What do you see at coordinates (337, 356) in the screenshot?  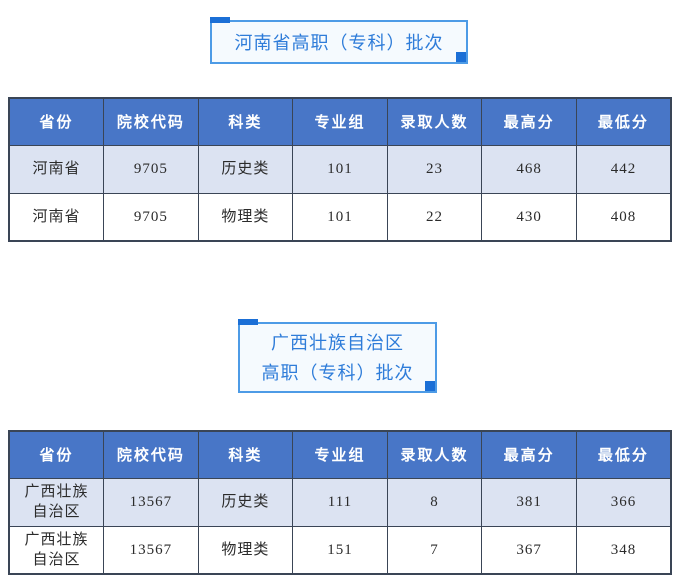 I see `section-title-guangxi: 广西壮族自治区 高职（专科）批次` at bounding box center [337, 356].